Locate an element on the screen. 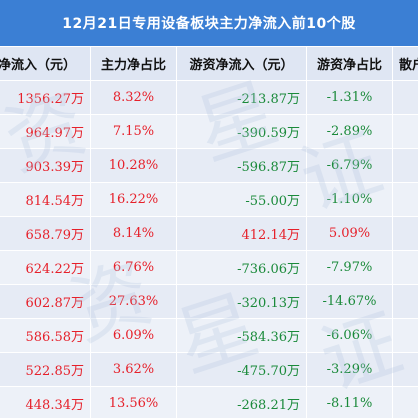 This screenshot has width=418, height=418. cell-main-ratio: 6.09% is located at coordinates (133, 335).